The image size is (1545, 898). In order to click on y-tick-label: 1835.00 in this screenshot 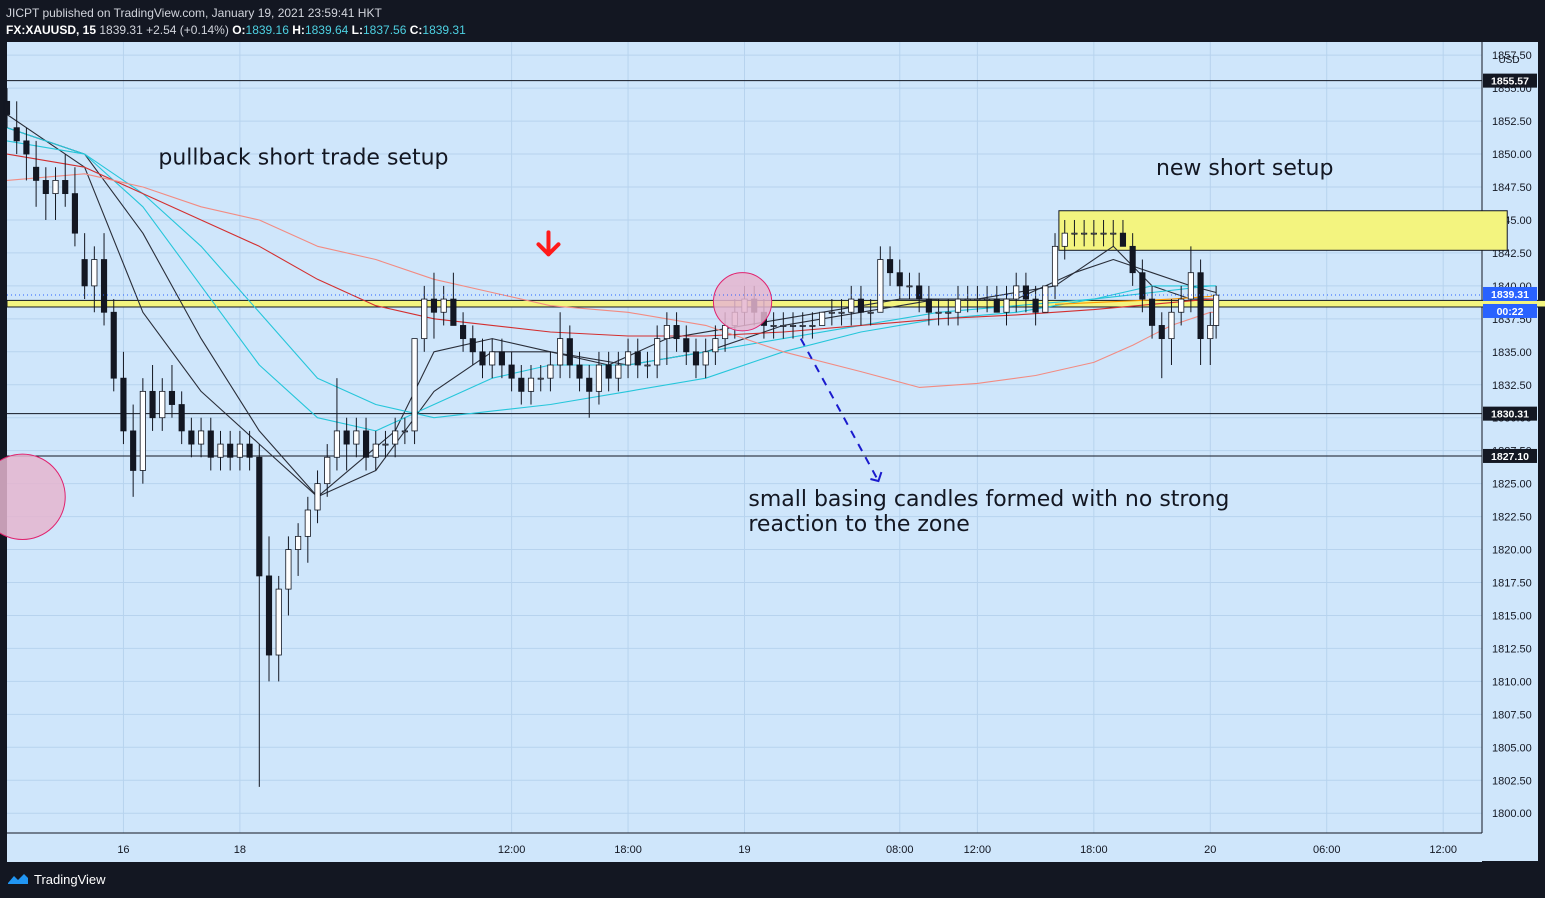, I will do `click(1512, 353)`.